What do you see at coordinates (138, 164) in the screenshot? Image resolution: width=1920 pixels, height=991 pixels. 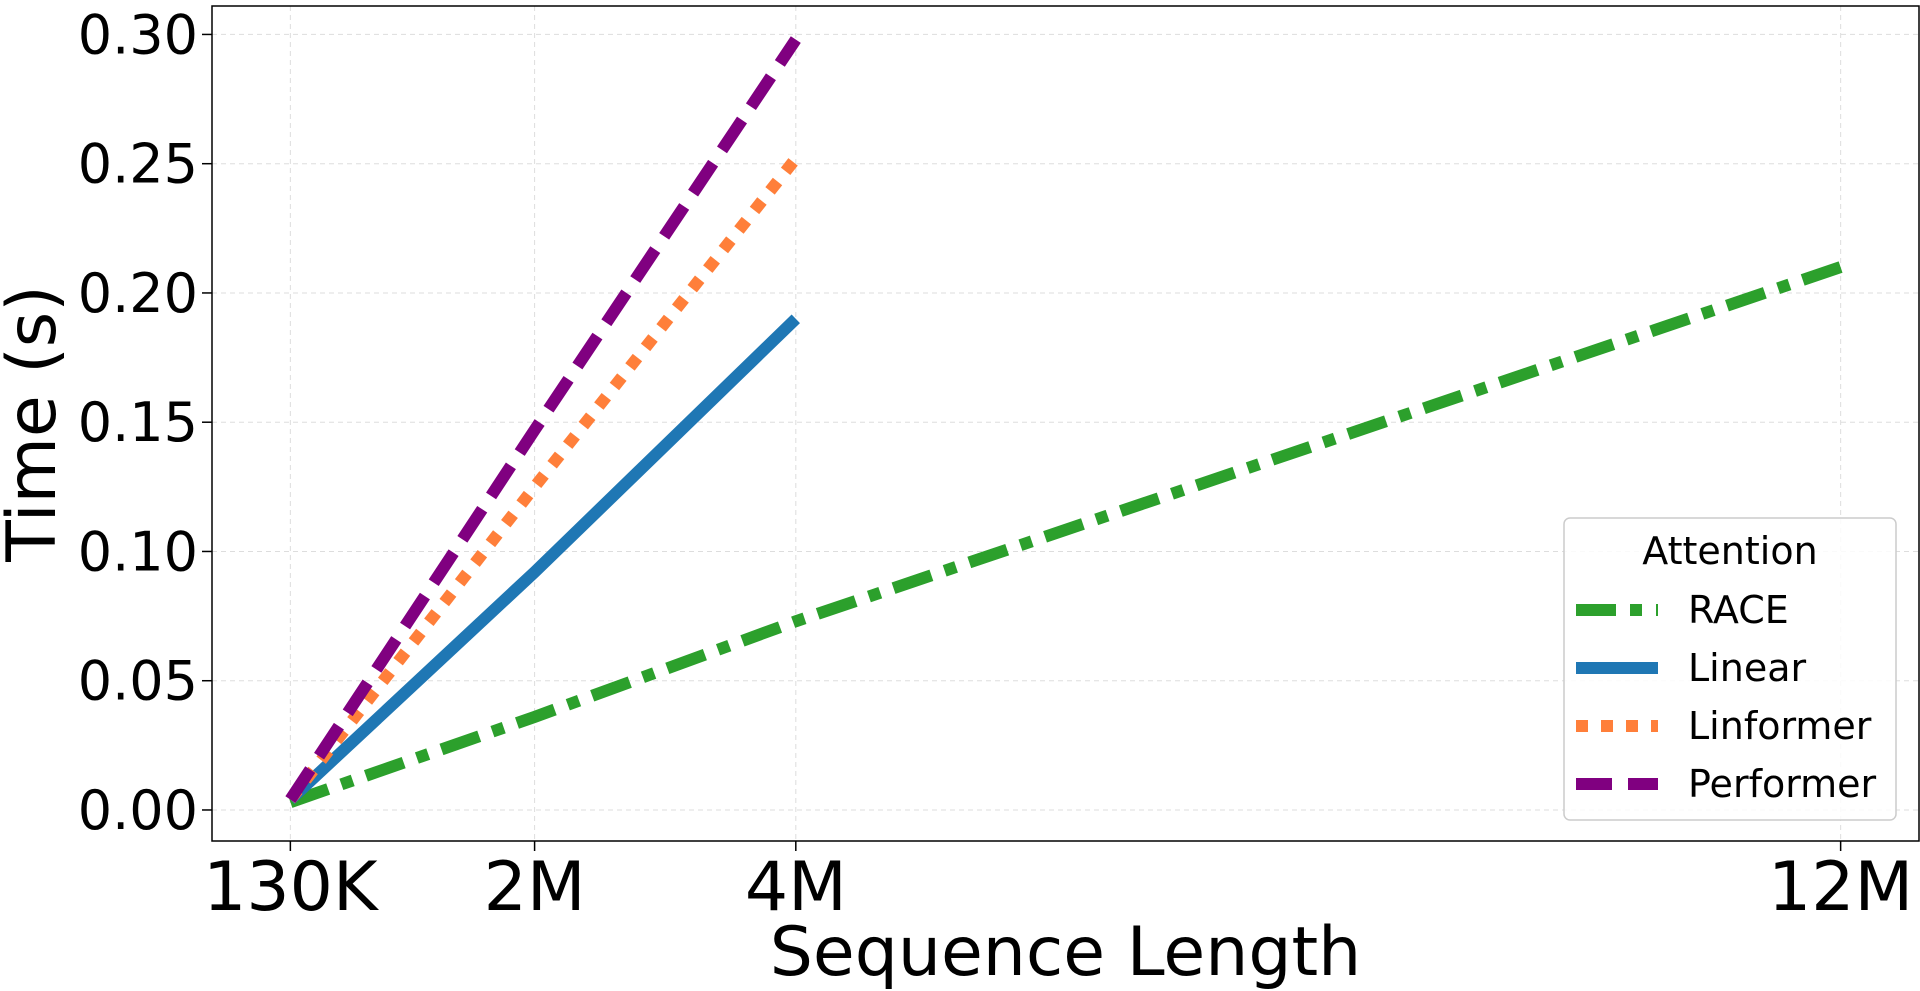 I see `y-tick-label: 0.25` at bounding box center [138, 164].